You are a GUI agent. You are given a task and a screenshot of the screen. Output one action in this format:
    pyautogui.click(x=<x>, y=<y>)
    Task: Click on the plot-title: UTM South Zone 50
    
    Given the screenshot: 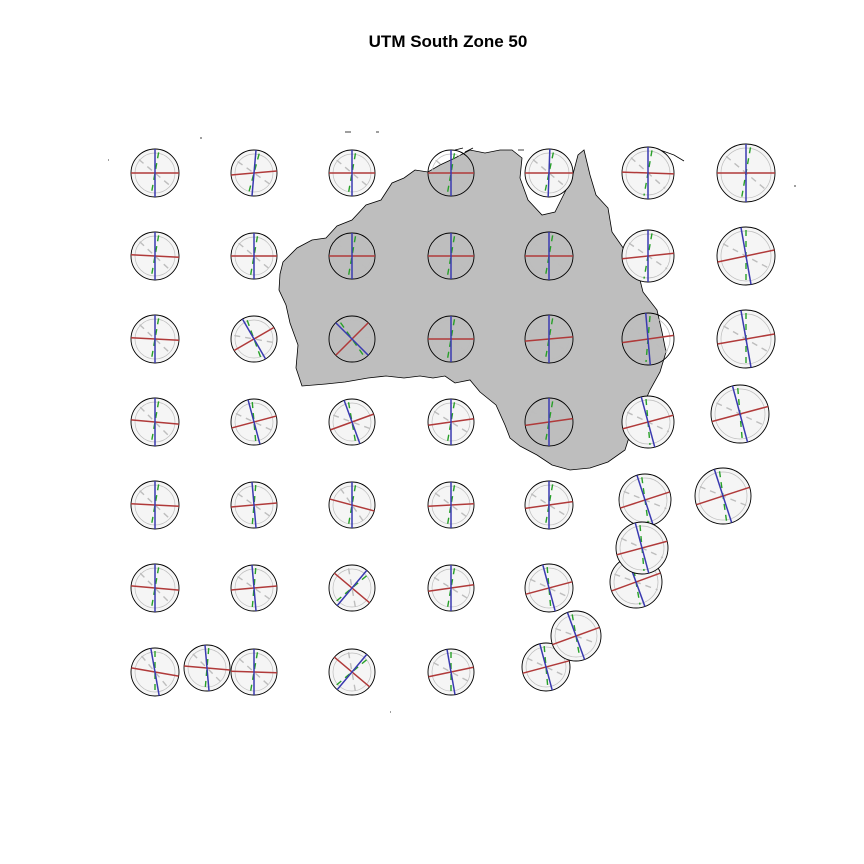 What is the action you would take?
    pyautogui.click(x=448, y=41)
    